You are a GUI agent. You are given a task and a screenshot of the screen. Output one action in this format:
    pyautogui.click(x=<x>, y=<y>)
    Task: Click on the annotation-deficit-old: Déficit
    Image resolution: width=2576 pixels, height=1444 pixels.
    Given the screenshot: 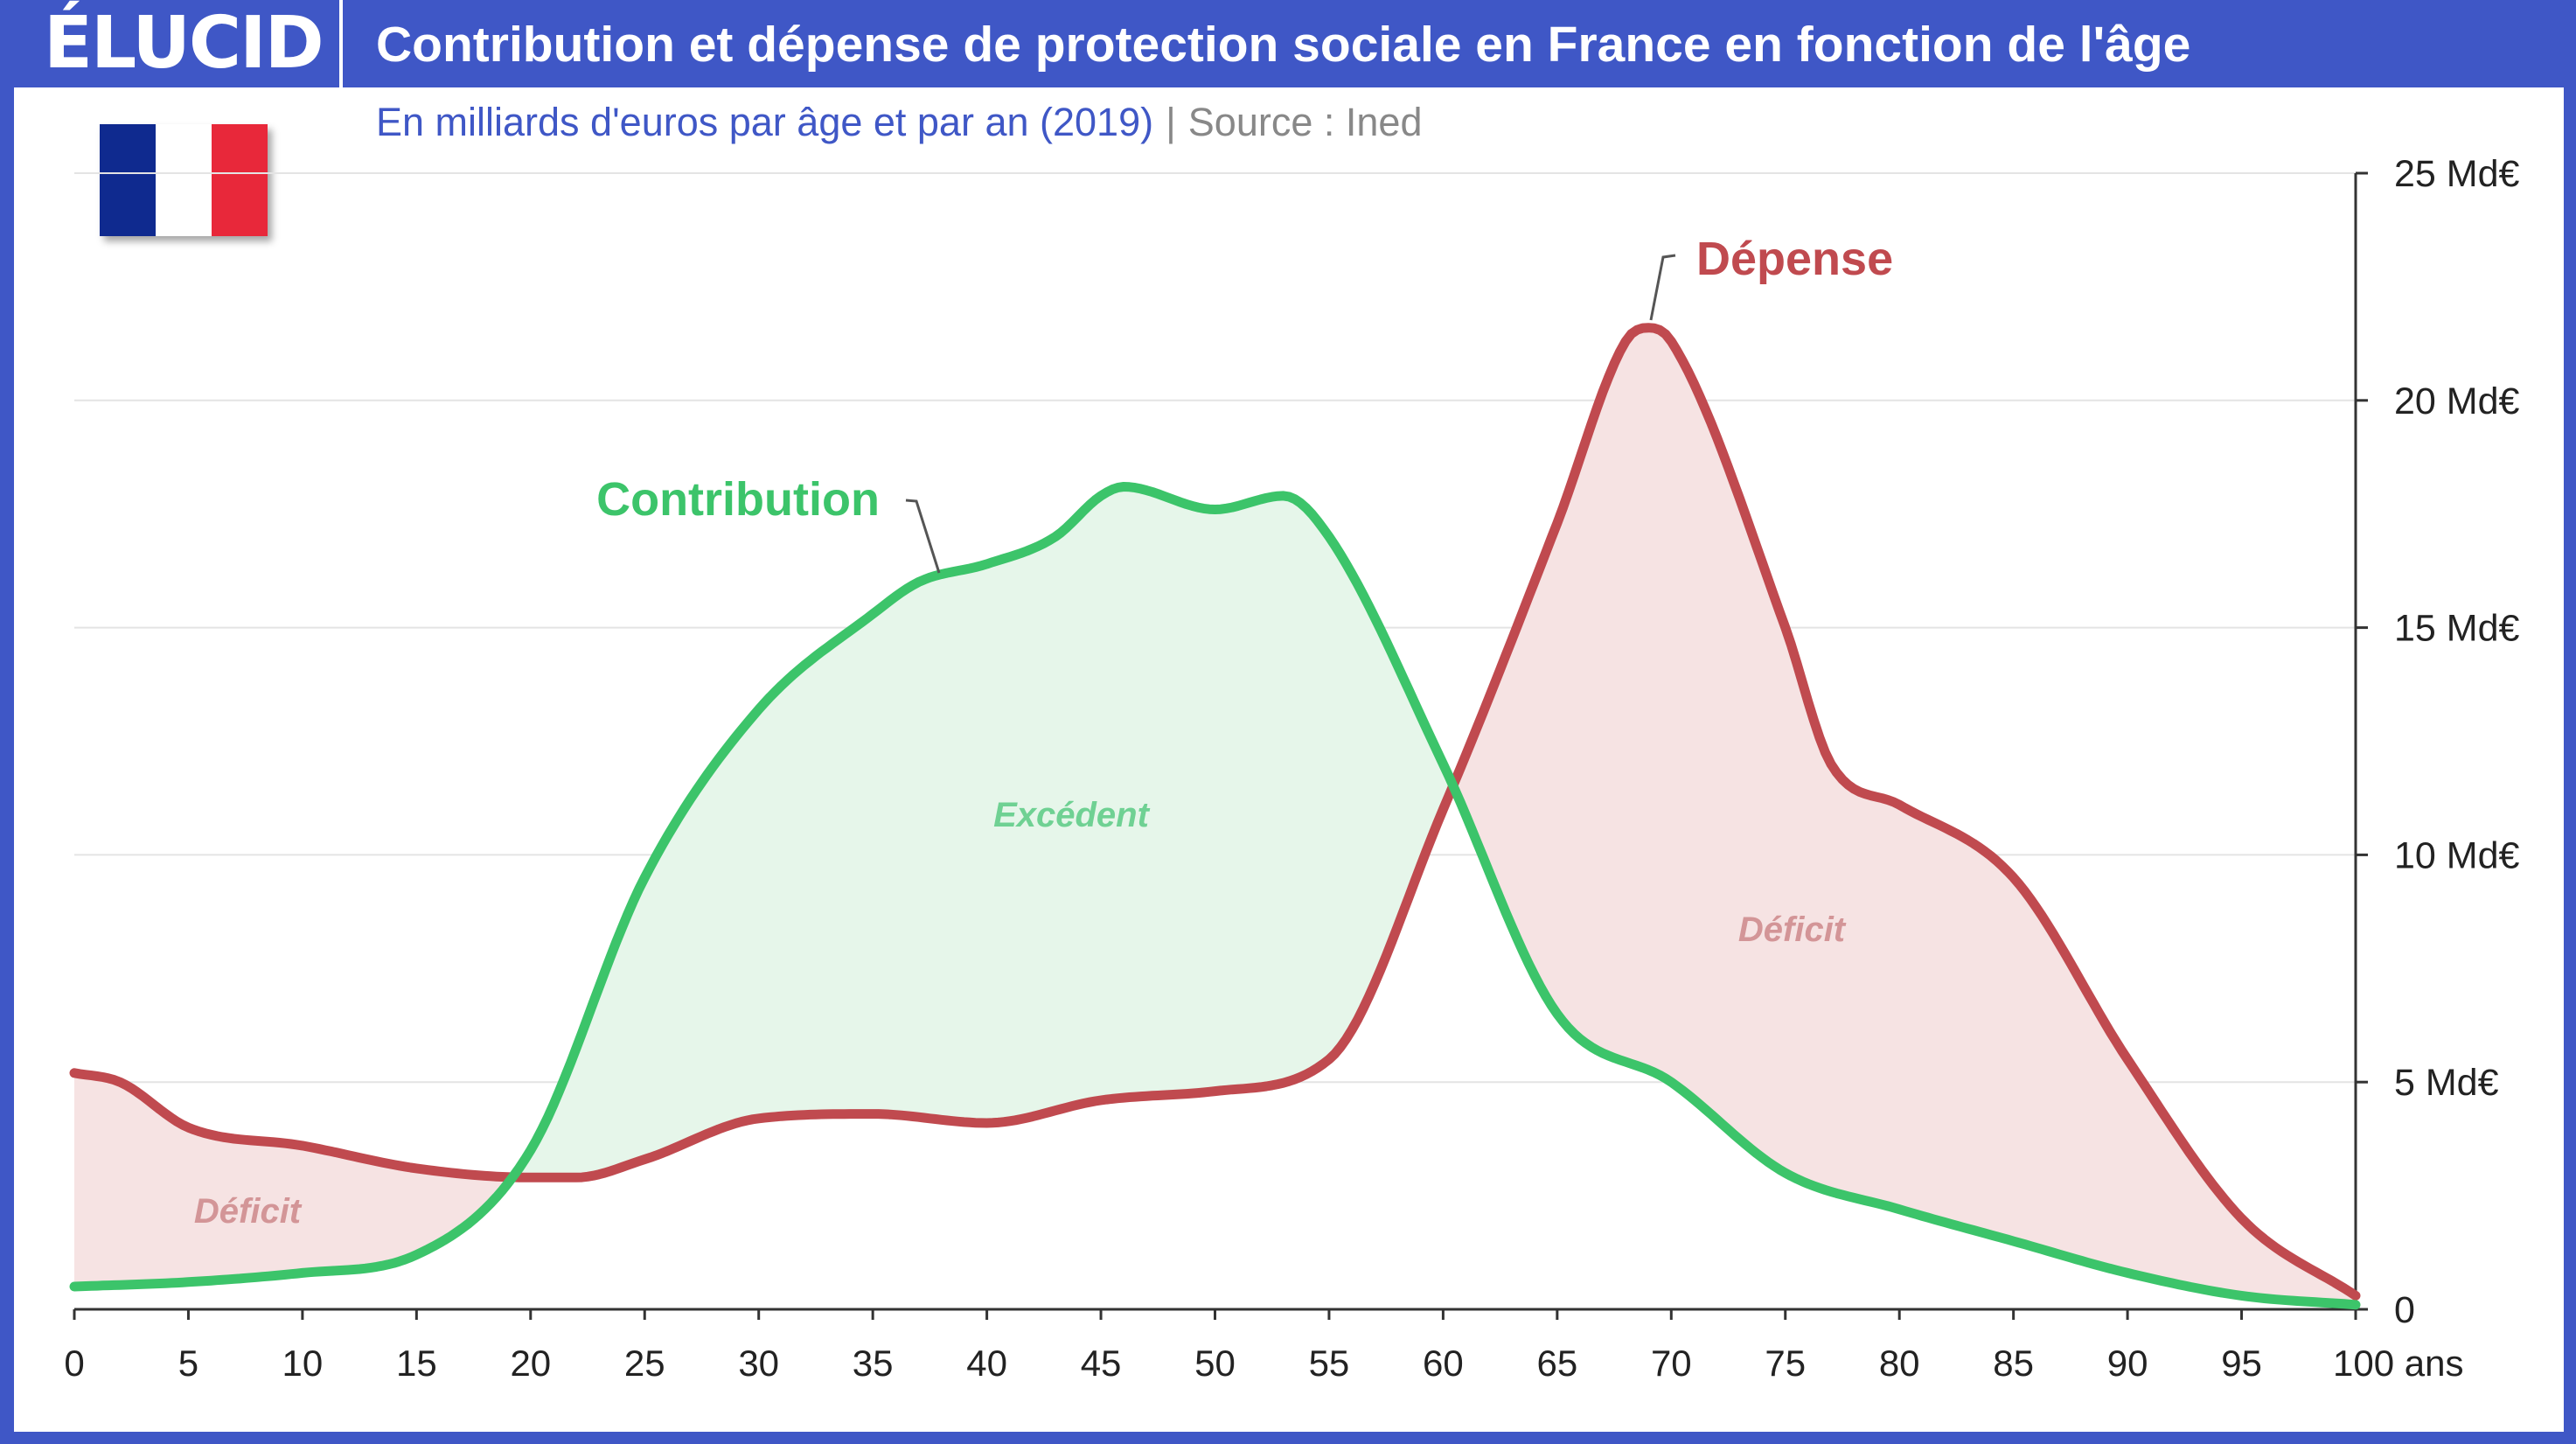 What is the action you would take?
    pyautogui.click(x=1792, y=929)
    